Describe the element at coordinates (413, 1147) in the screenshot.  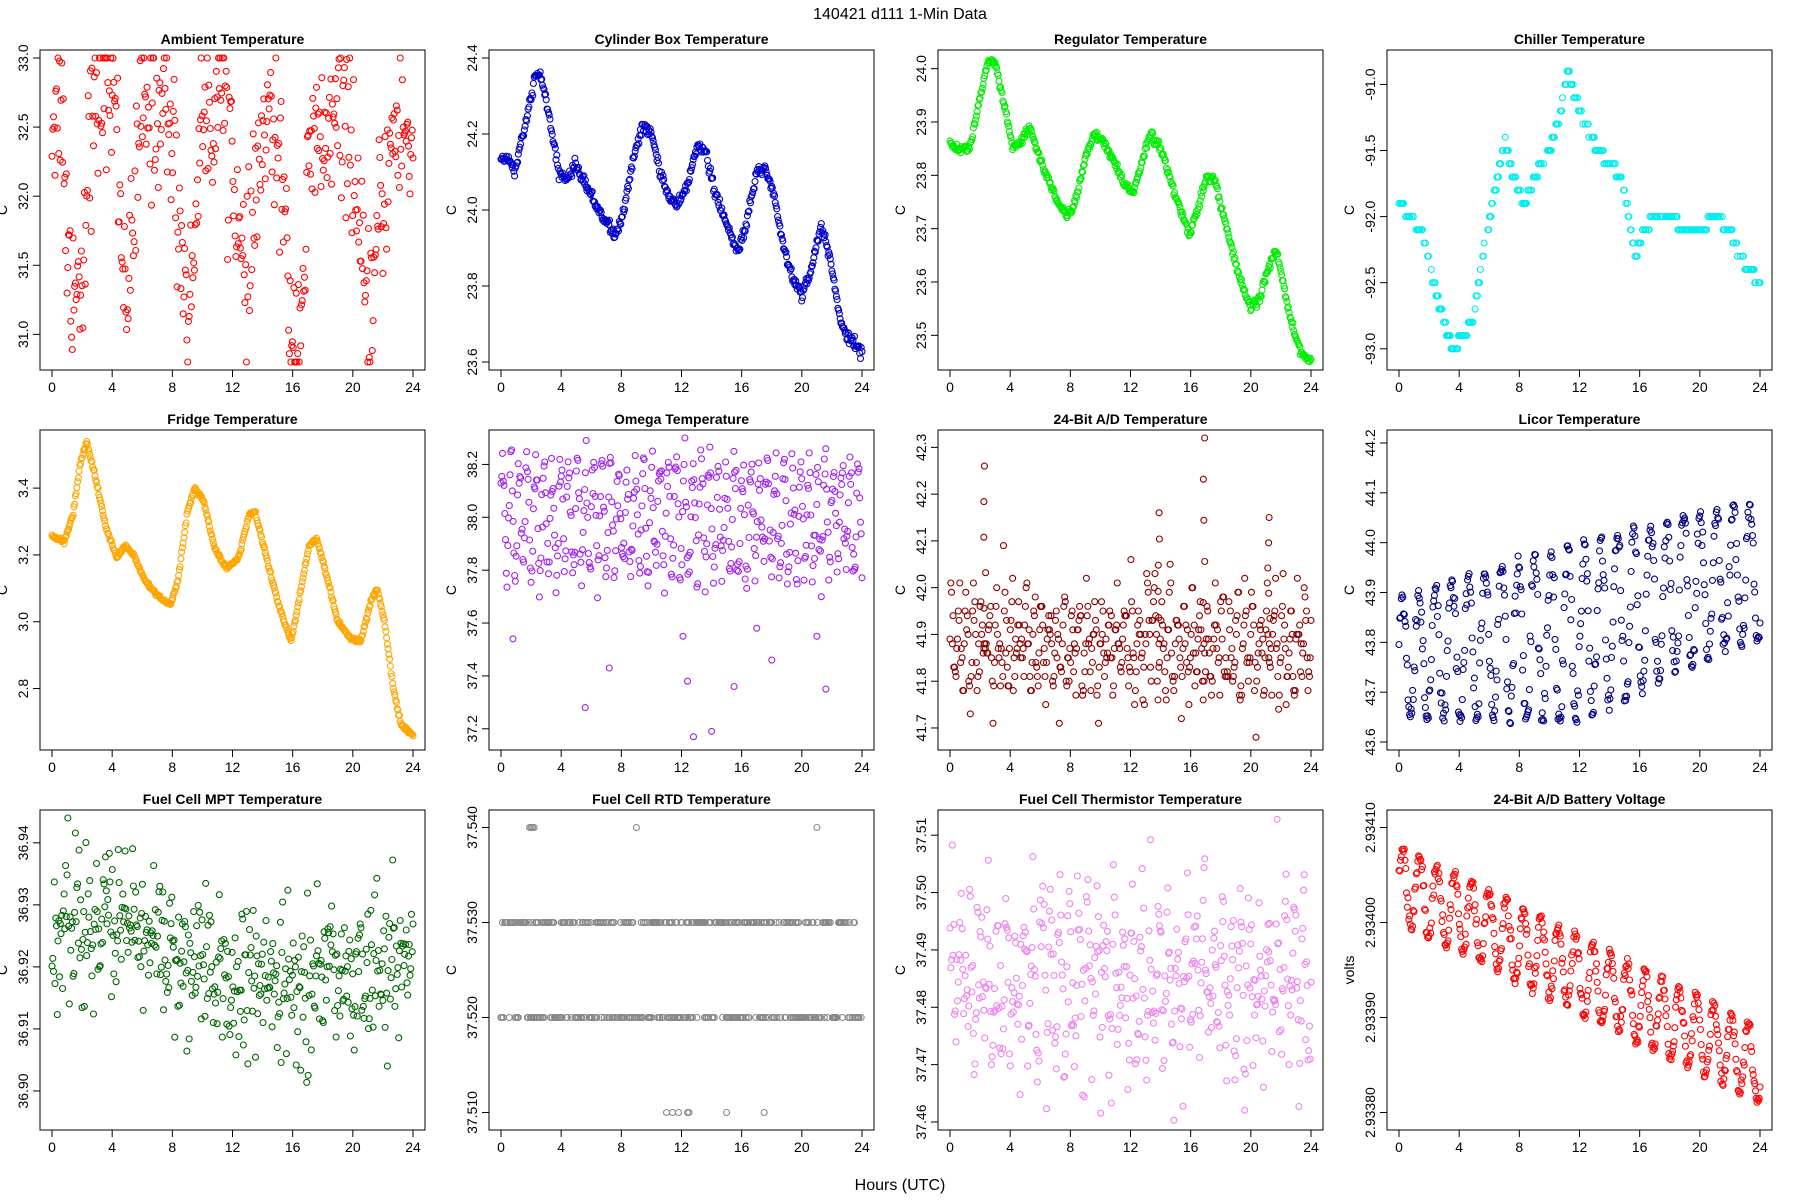
I see `x-tick-label: 24` at that location.